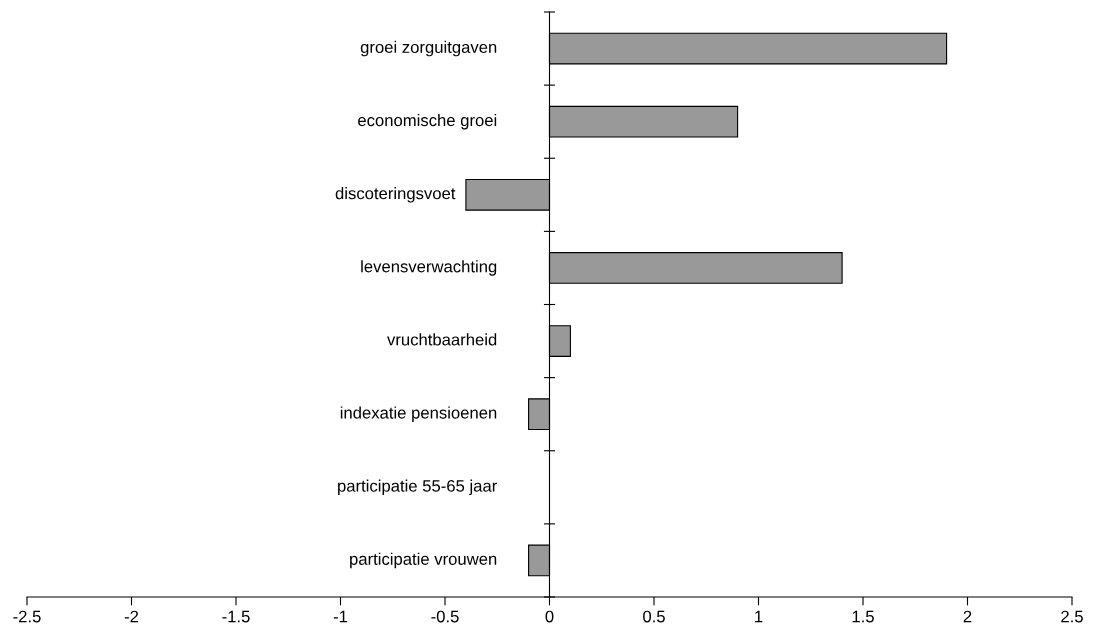  What do you see at coordinates (863, 616) in the screenshot?
I see `x-tick-label: 1.5` at bounding box center [863, 616].